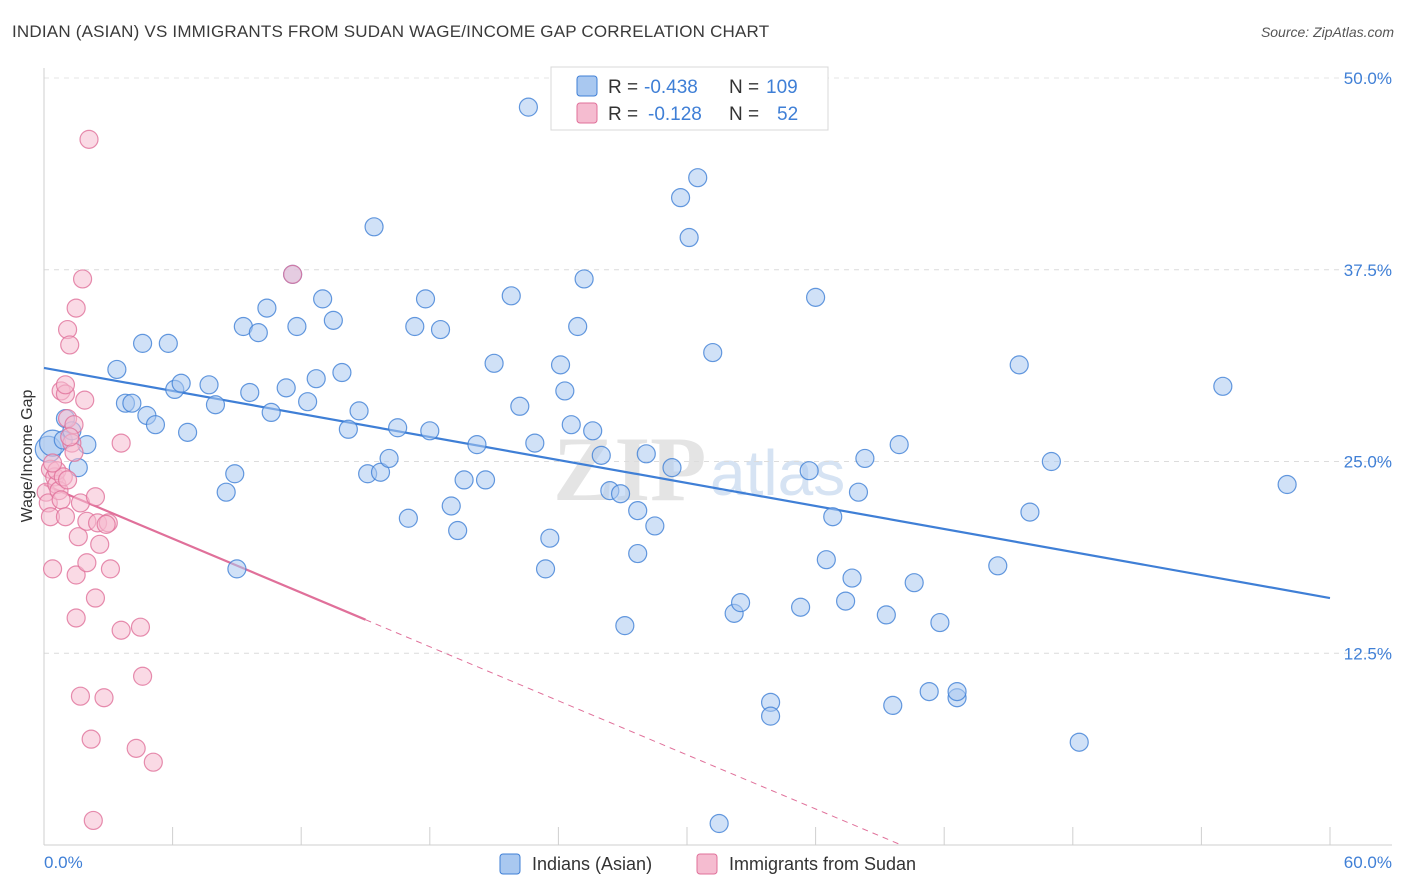 Image resolution: width=1406 pixels, height=892 pixels. Describe the element at coordinates (671, 87) in the screenshot. I see `legend-r-value-1: -0.438` at that location.